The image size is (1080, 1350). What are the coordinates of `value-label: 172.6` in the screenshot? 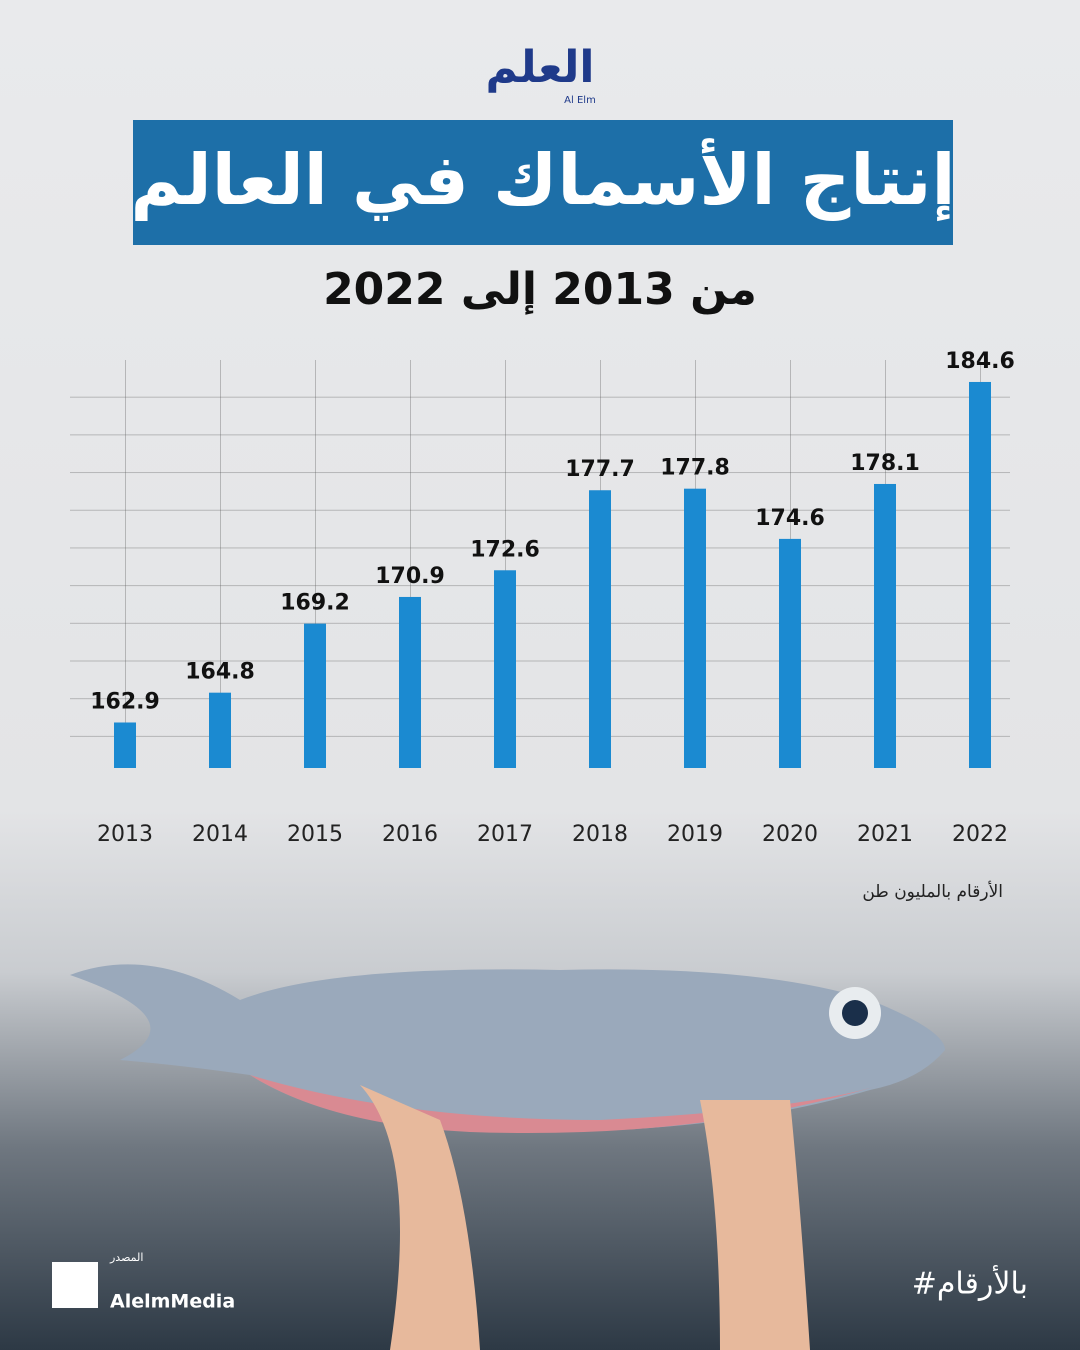 It's located at (505, 549).